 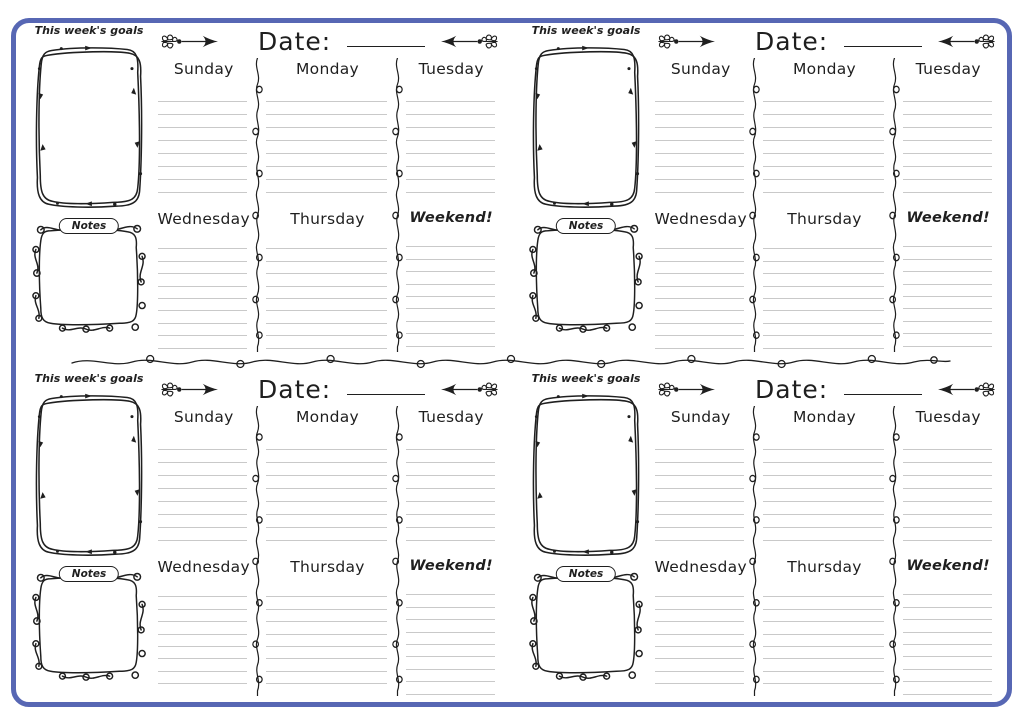 I want to click on day-header: Tuesday, so click(x=451, y=417).